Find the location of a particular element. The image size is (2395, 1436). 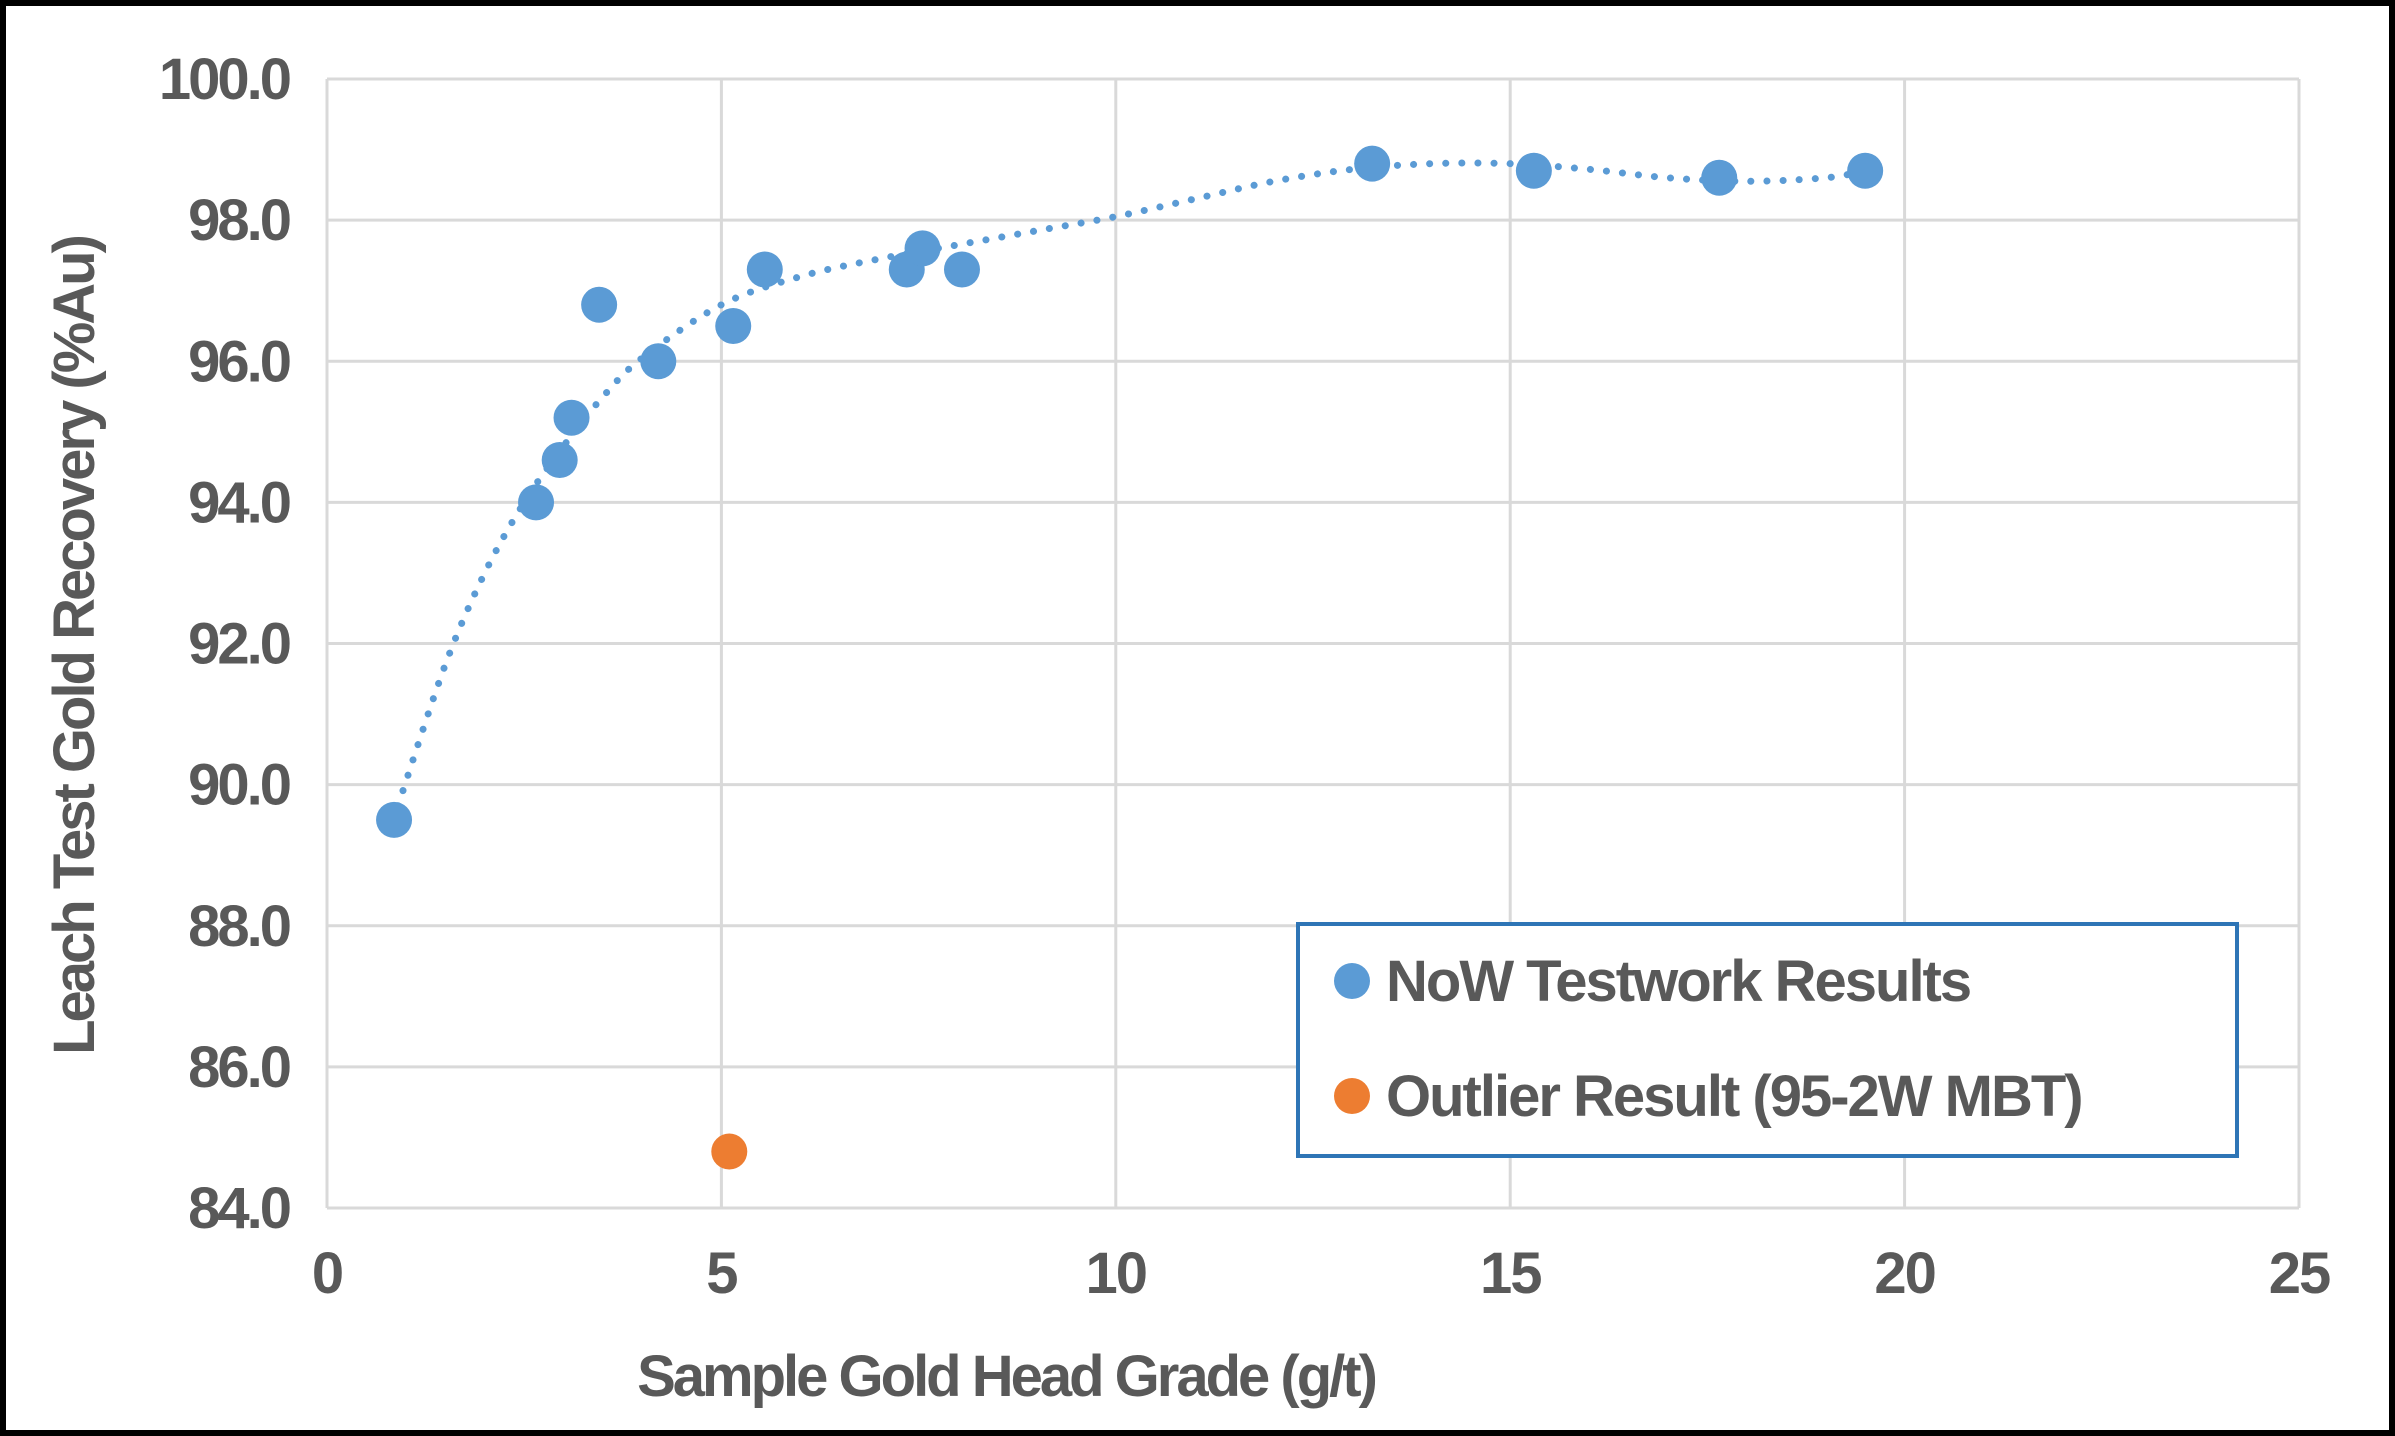

y-tick-label: 94.0 is located at coordinates (239, 502).